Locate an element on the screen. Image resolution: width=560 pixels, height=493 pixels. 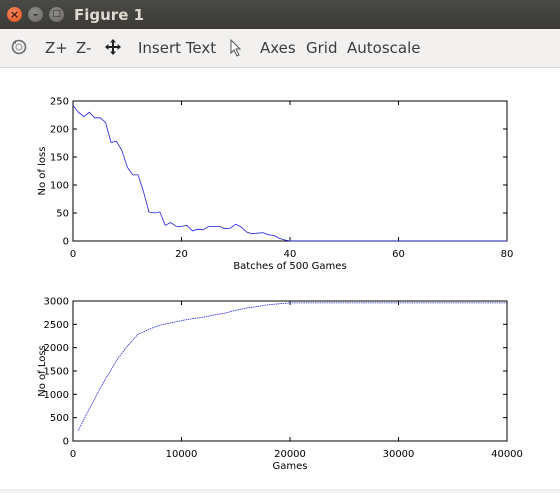
y-tick-label: 150 is located at coordinates (59, 158).